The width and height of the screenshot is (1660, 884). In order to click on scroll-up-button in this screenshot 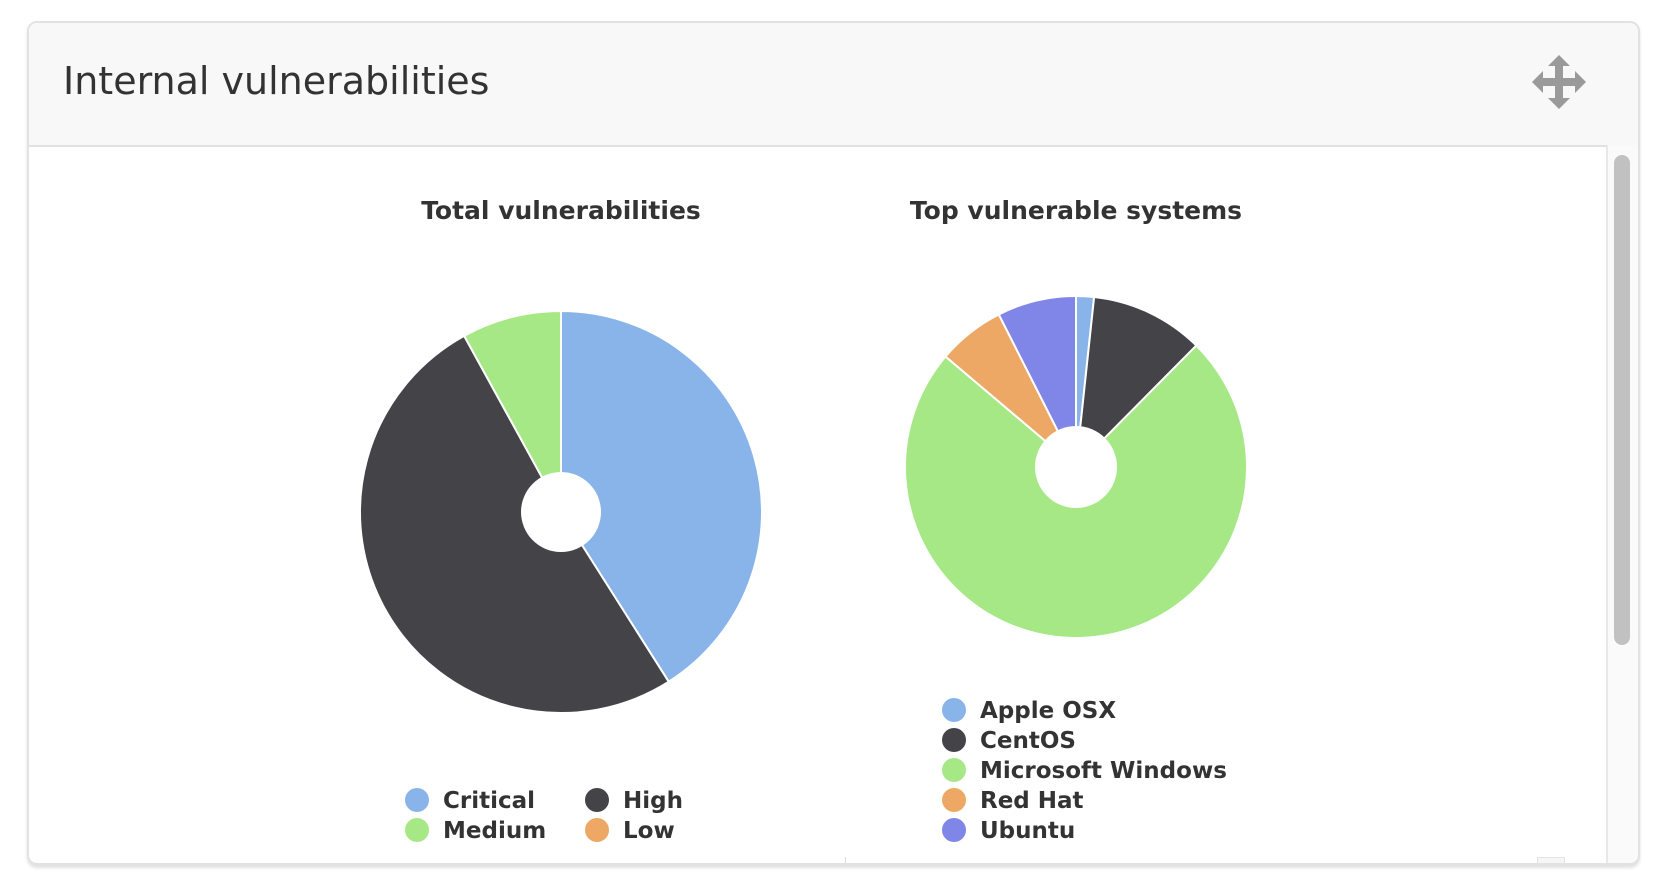, I will do `click(1551, 860)`.